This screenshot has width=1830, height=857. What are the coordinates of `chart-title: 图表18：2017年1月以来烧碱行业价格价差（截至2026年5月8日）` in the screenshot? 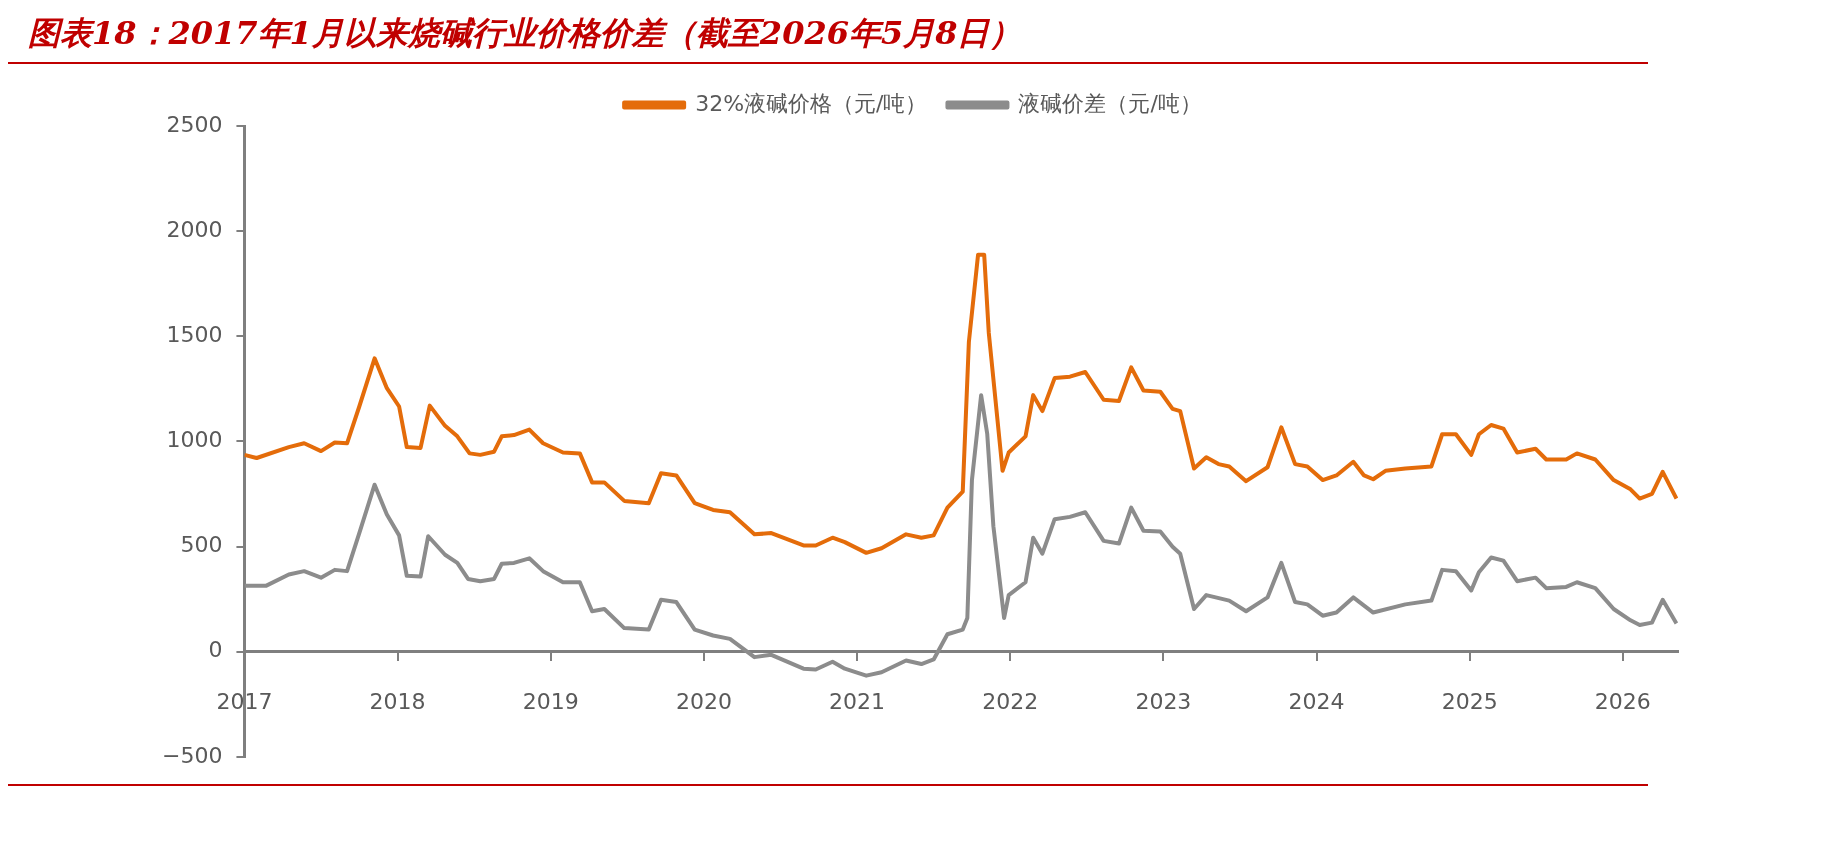 It's located at (525, 33).